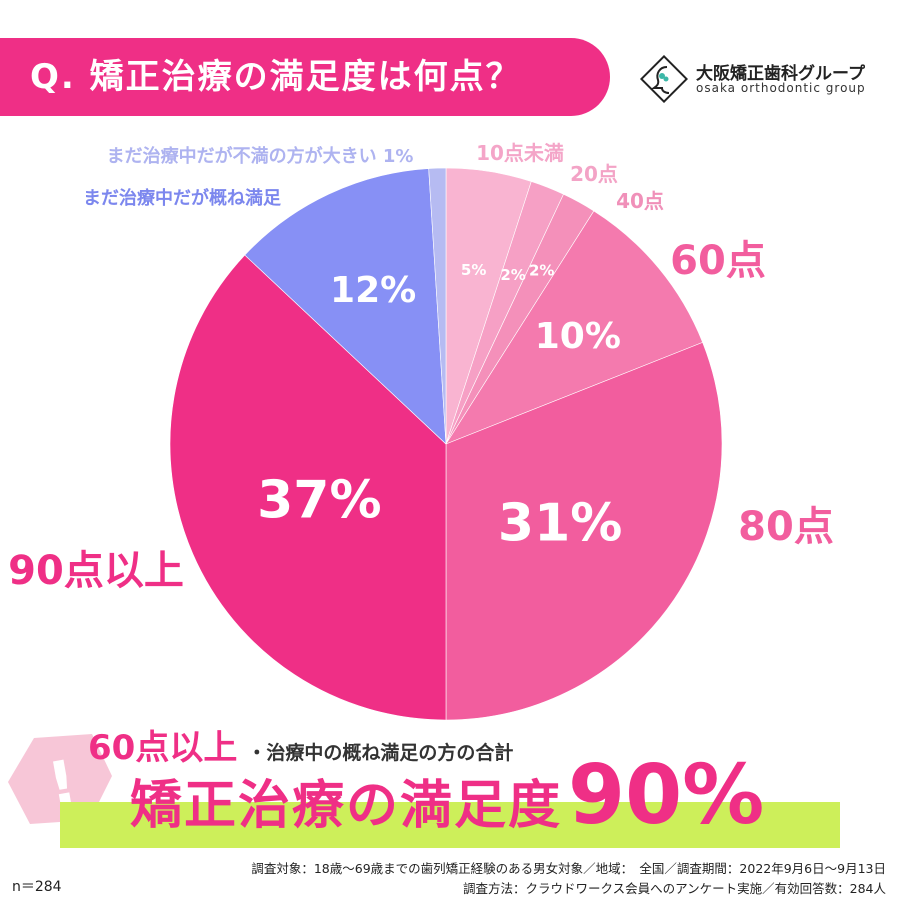  What do you see at coordinates (182, 198) in the screenshot?
I see `slice-category-label: まだ治療中だが概ね満足` at bounding box center [182, 198].